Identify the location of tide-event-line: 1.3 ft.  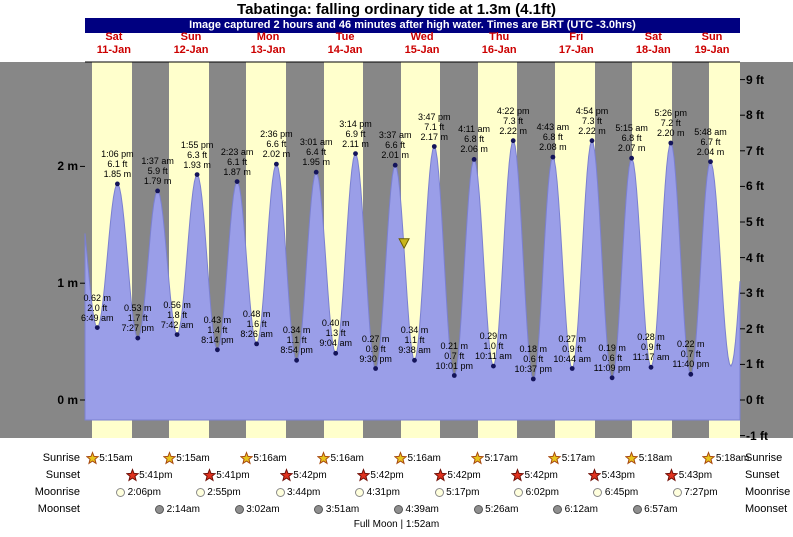
(335, 333).